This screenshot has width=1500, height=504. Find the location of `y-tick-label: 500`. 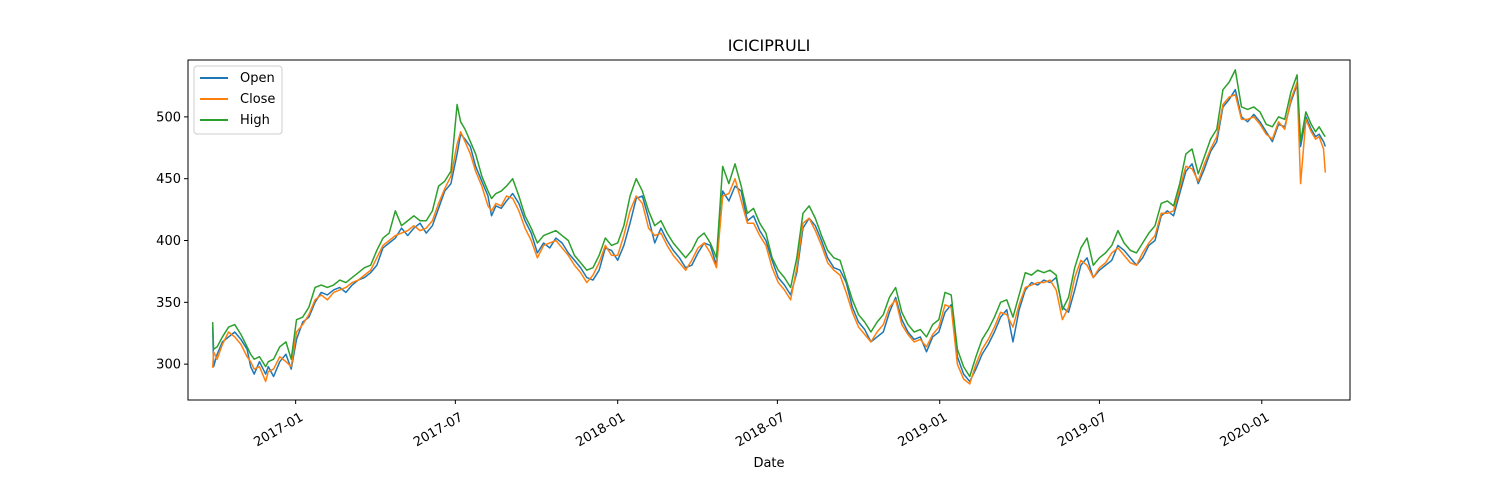

y-tick-label: 500 is located at coordinates (168, 117).